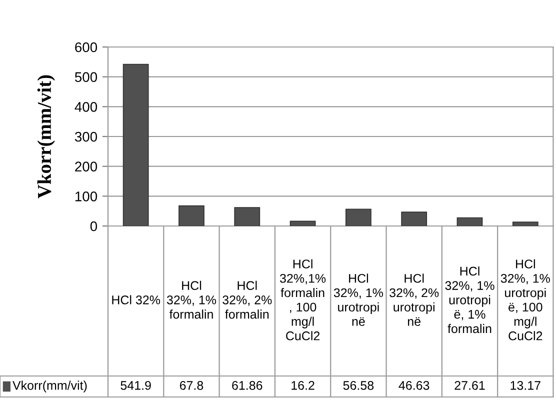 This screenshot has width=556, height=408. I want to click on data-label: 56.58, so click(358, 385).